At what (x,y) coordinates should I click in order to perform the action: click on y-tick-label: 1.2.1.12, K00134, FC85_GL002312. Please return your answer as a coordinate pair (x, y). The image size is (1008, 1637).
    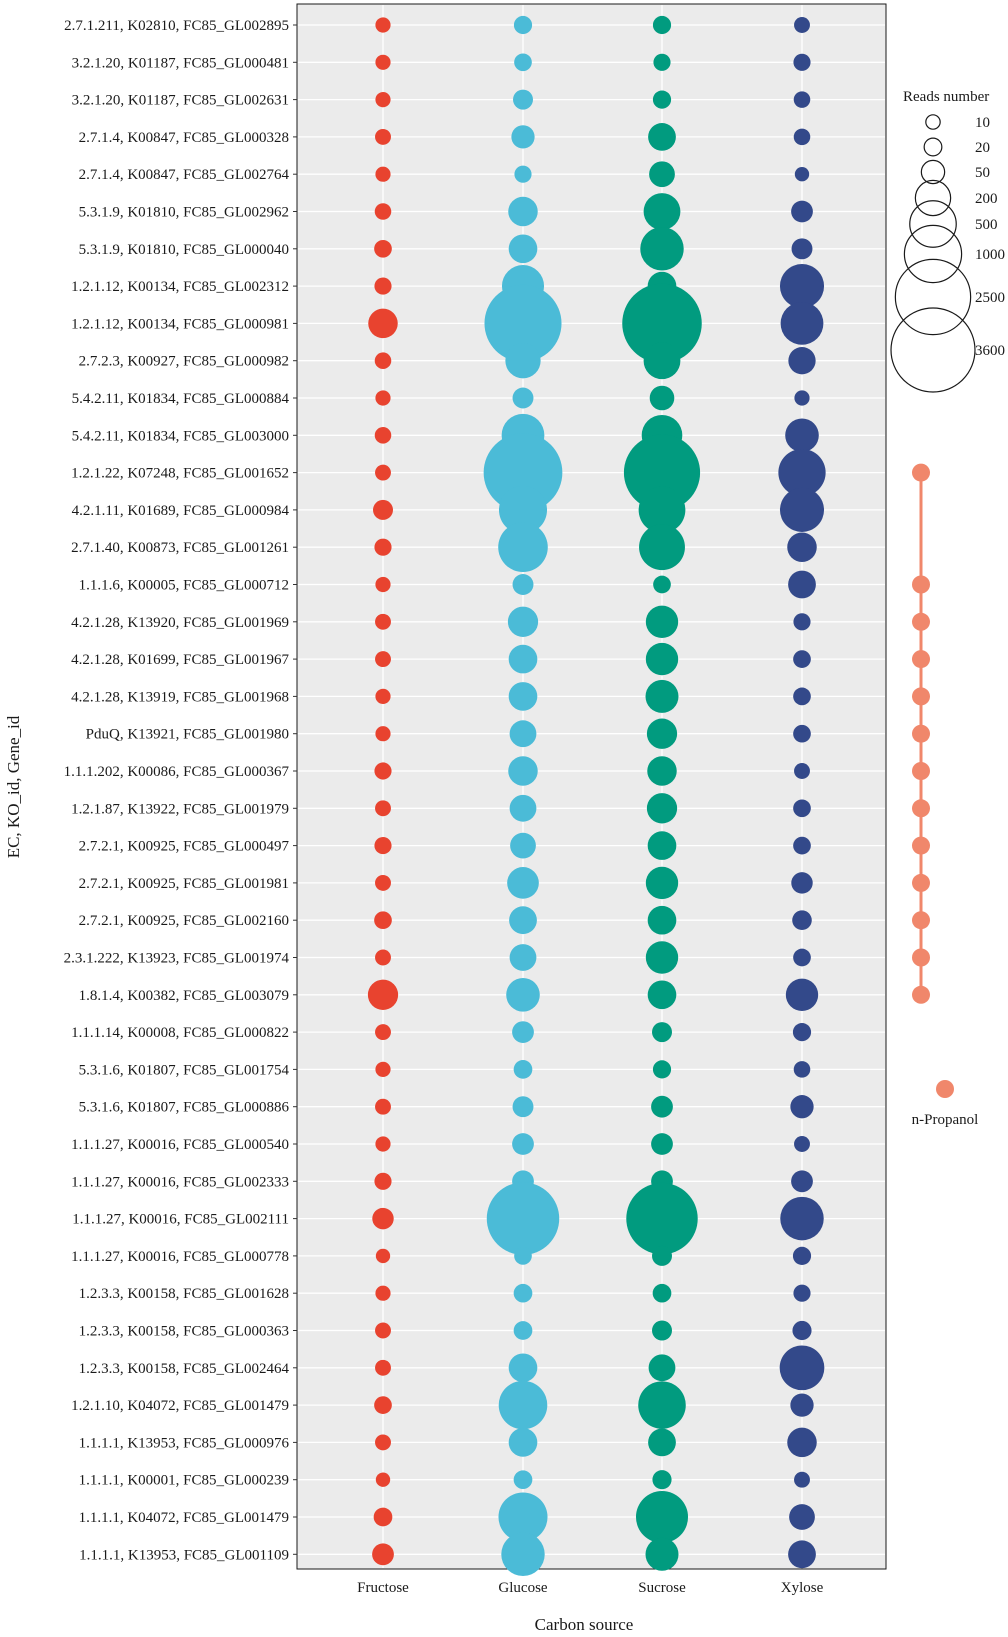
    Looking at the image, I should click on (180, 287).